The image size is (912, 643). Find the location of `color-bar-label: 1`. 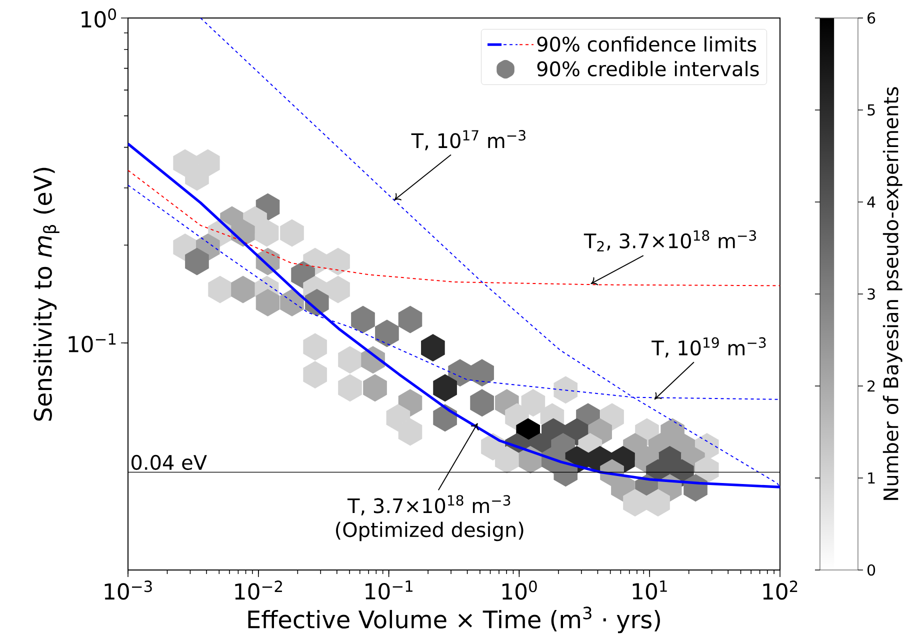

color-bar-label: 1 is located at coordinates (871, 478).